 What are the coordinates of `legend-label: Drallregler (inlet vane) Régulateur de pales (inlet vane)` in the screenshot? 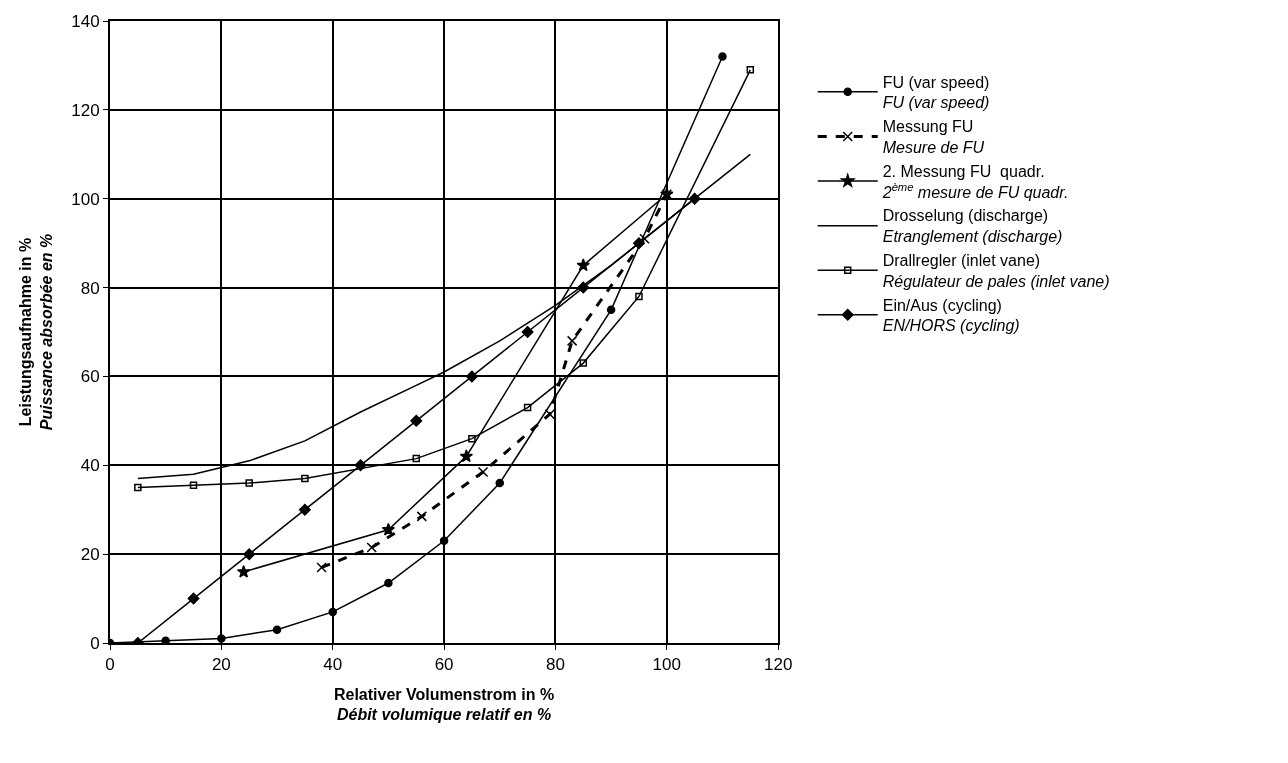 It's located at (996, 271).